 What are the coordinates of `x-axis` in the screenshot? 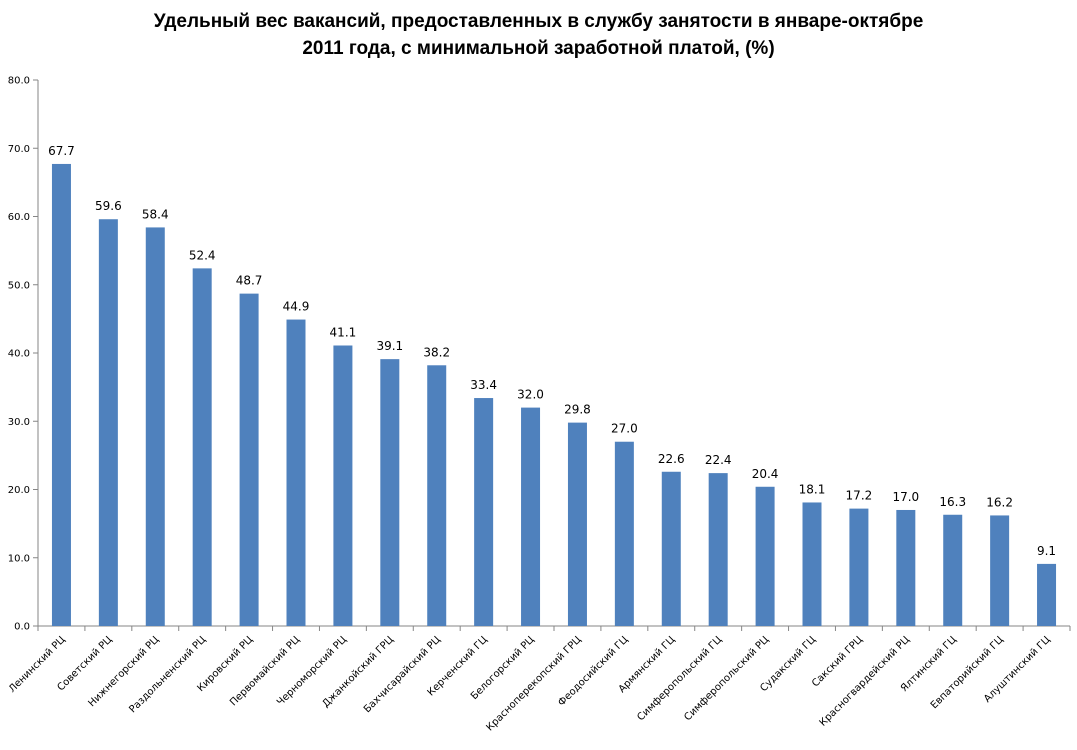 It's located at (554, 628).